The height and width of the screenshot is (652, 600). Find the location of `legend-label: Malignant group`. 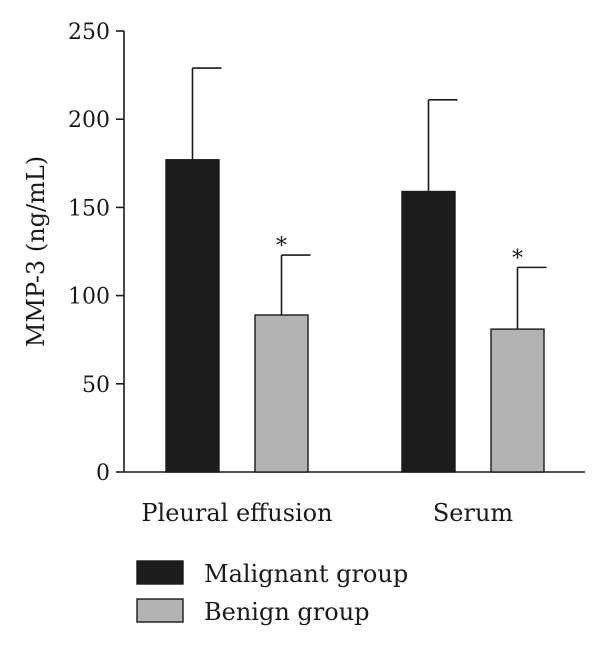

legend-label: Malignant group is located at coordinates (306, 574).